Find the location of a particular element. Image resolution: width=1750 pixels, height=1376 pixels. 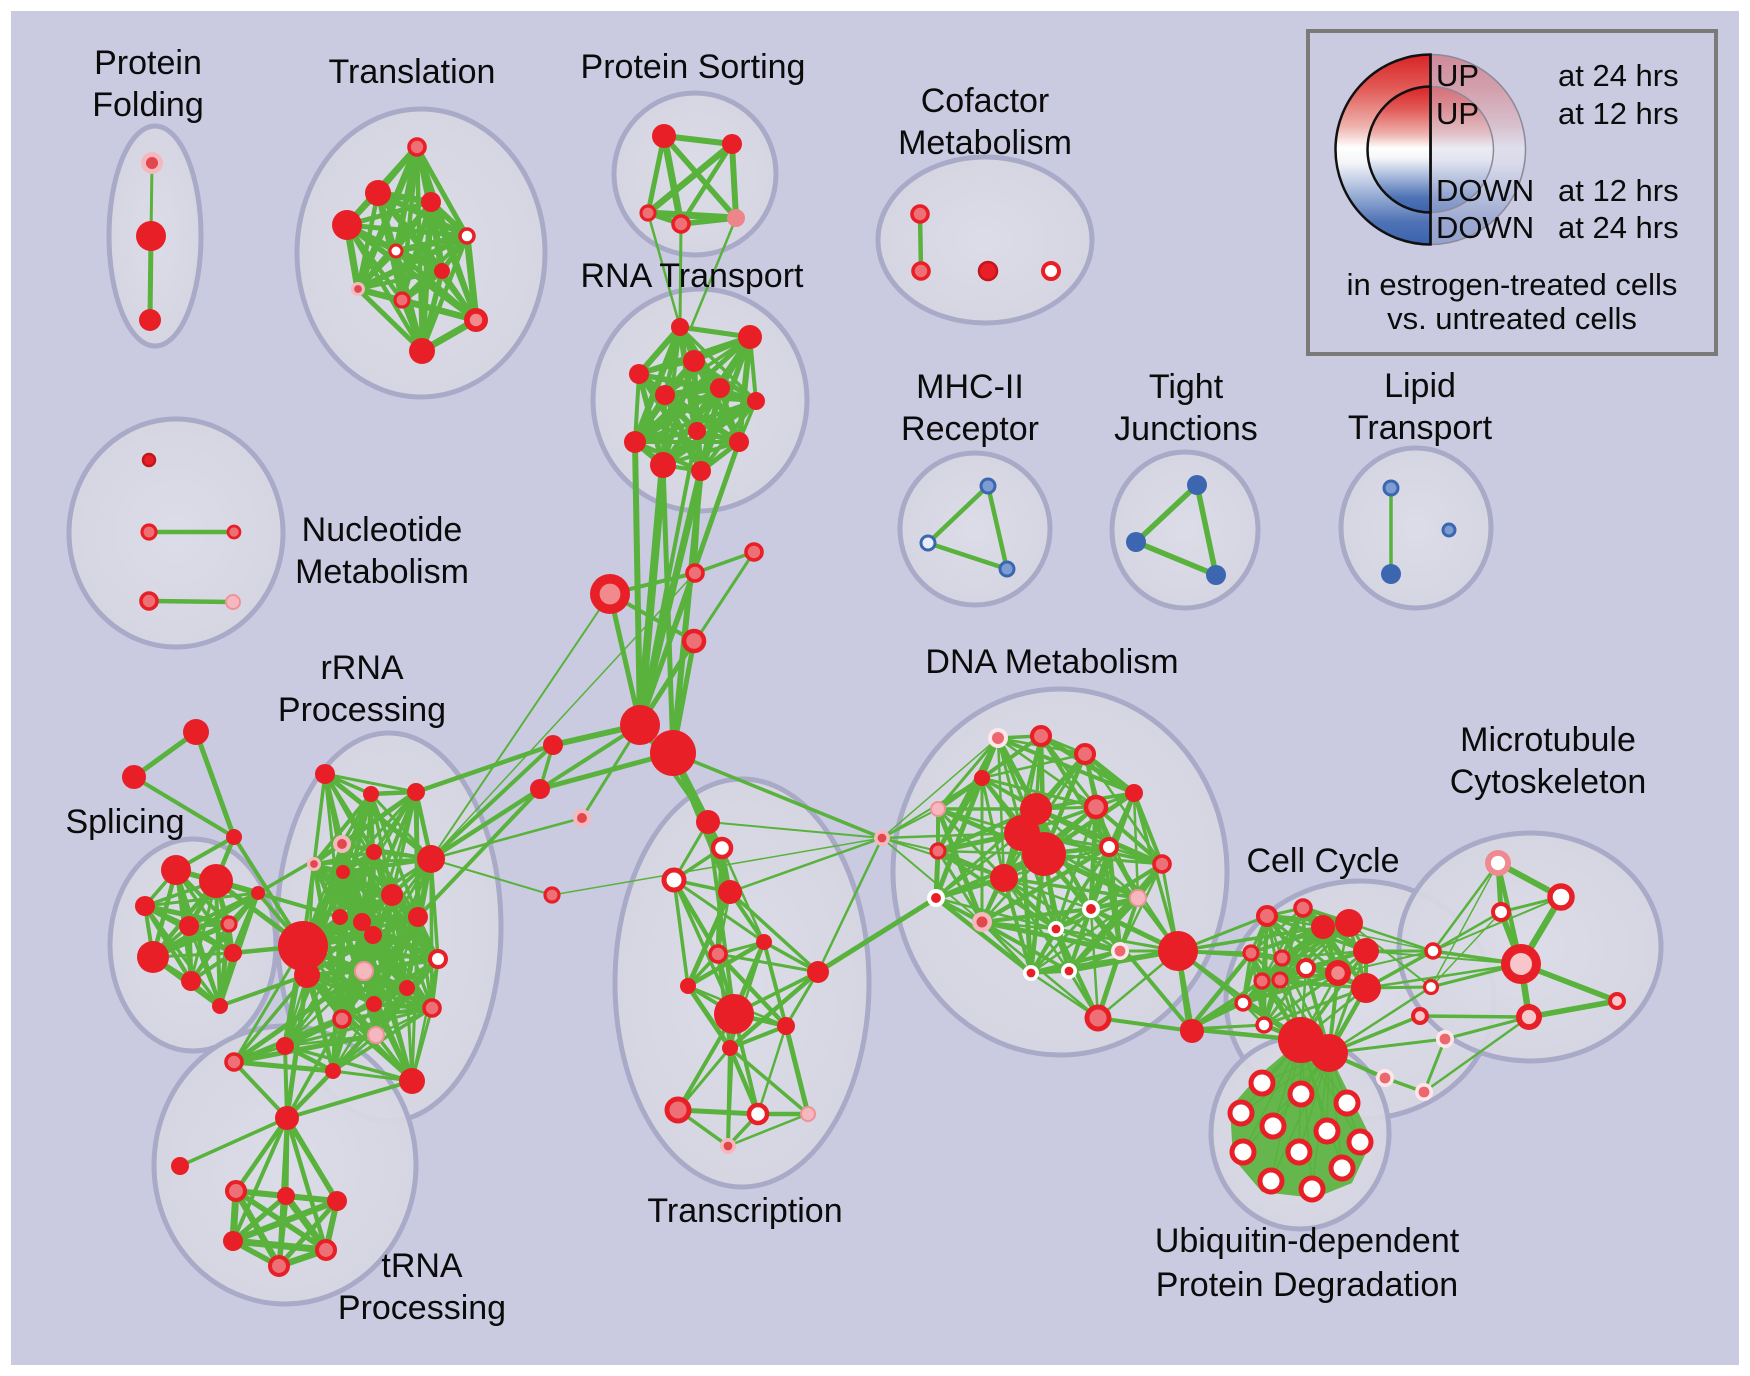

svg-text: Protein is located at coordinates (148, 63).